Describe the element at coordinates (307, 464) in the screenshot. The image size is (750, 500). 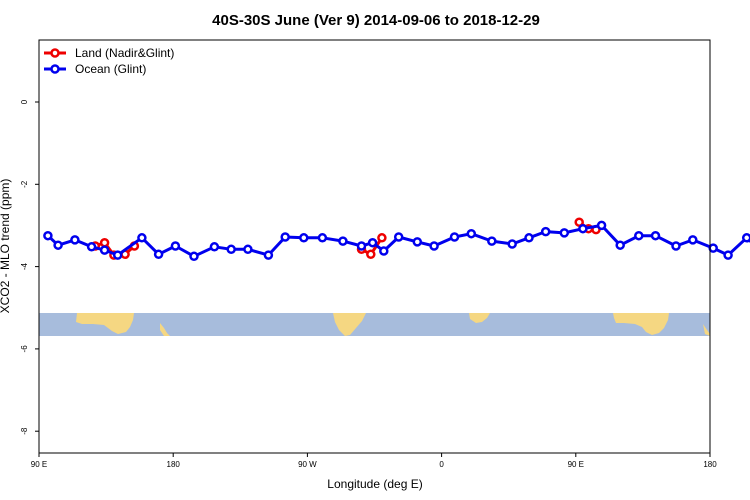
I see `x-tick-label: 90 W` at that location.